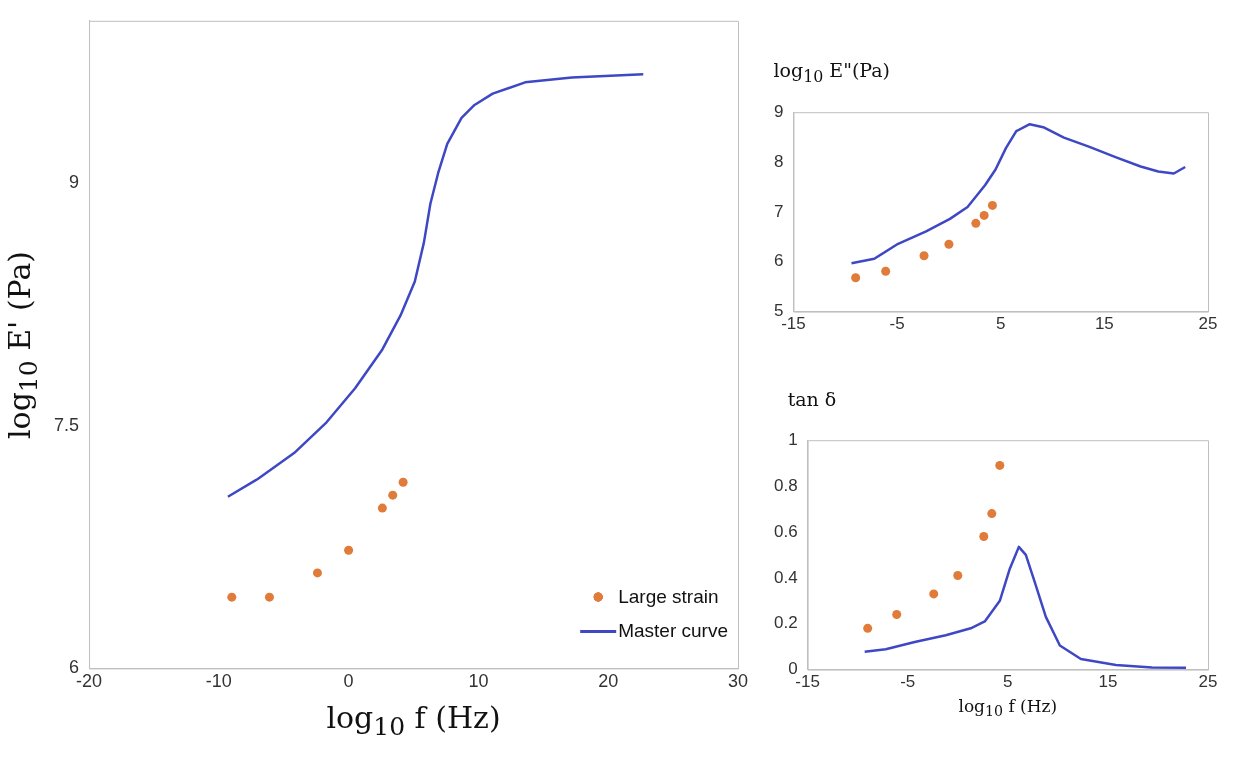 The image size is (1238, 763). I want to click on y-tick-label: 0.2, so click(785, 623).